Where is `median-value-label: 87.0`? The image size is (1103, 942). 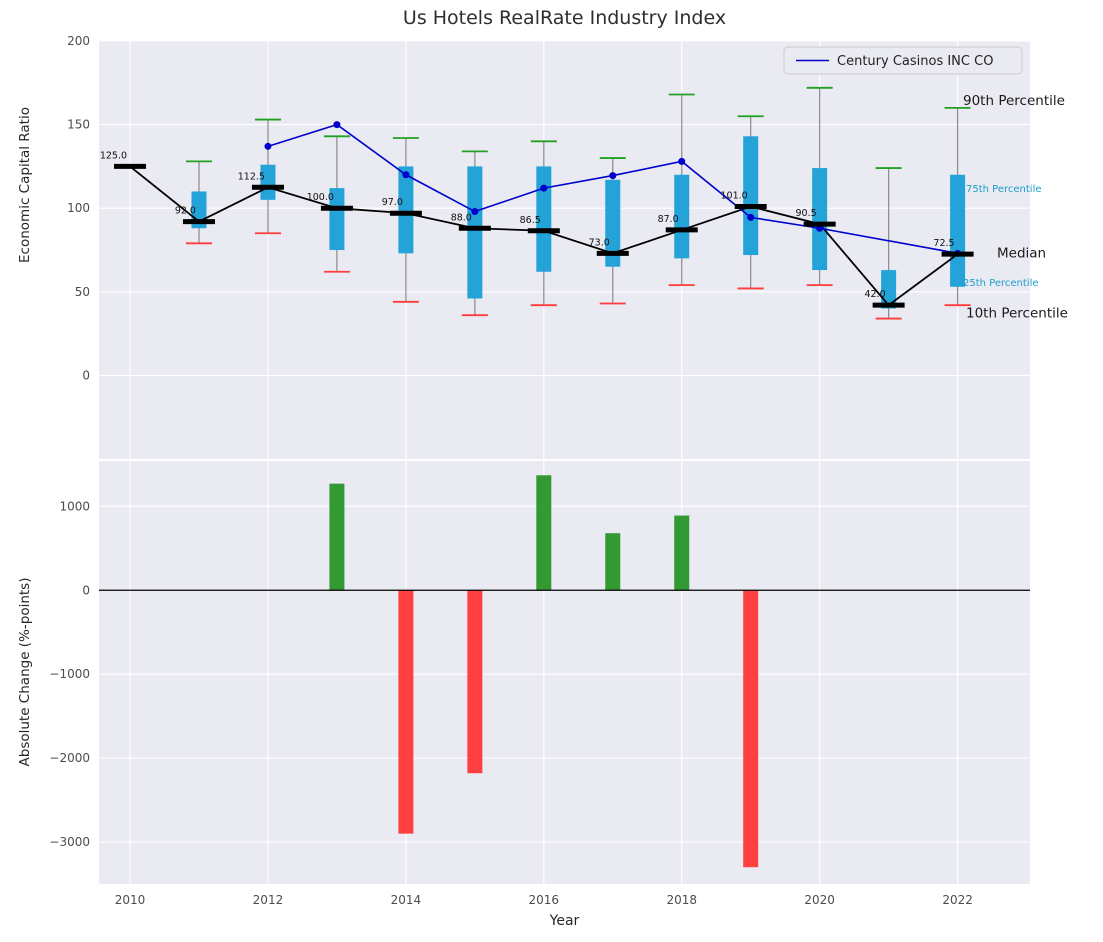 median-value-label: 87.0 is located at coordinates (668, 219).